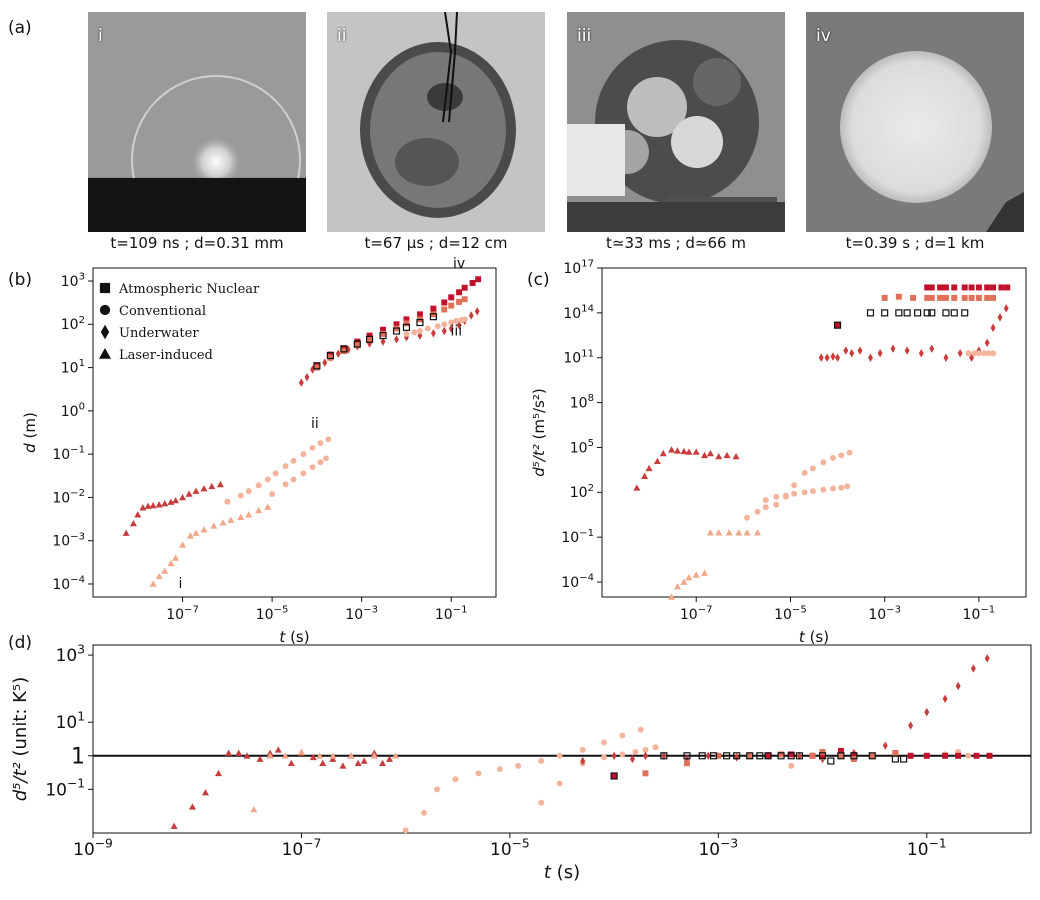 The height and width of the screenshot is (900, 1040). What do you see at coordinates (299, 476) in the screenshot?
I see `series-conventional-small-lower-` at bounding box center [299, 476].